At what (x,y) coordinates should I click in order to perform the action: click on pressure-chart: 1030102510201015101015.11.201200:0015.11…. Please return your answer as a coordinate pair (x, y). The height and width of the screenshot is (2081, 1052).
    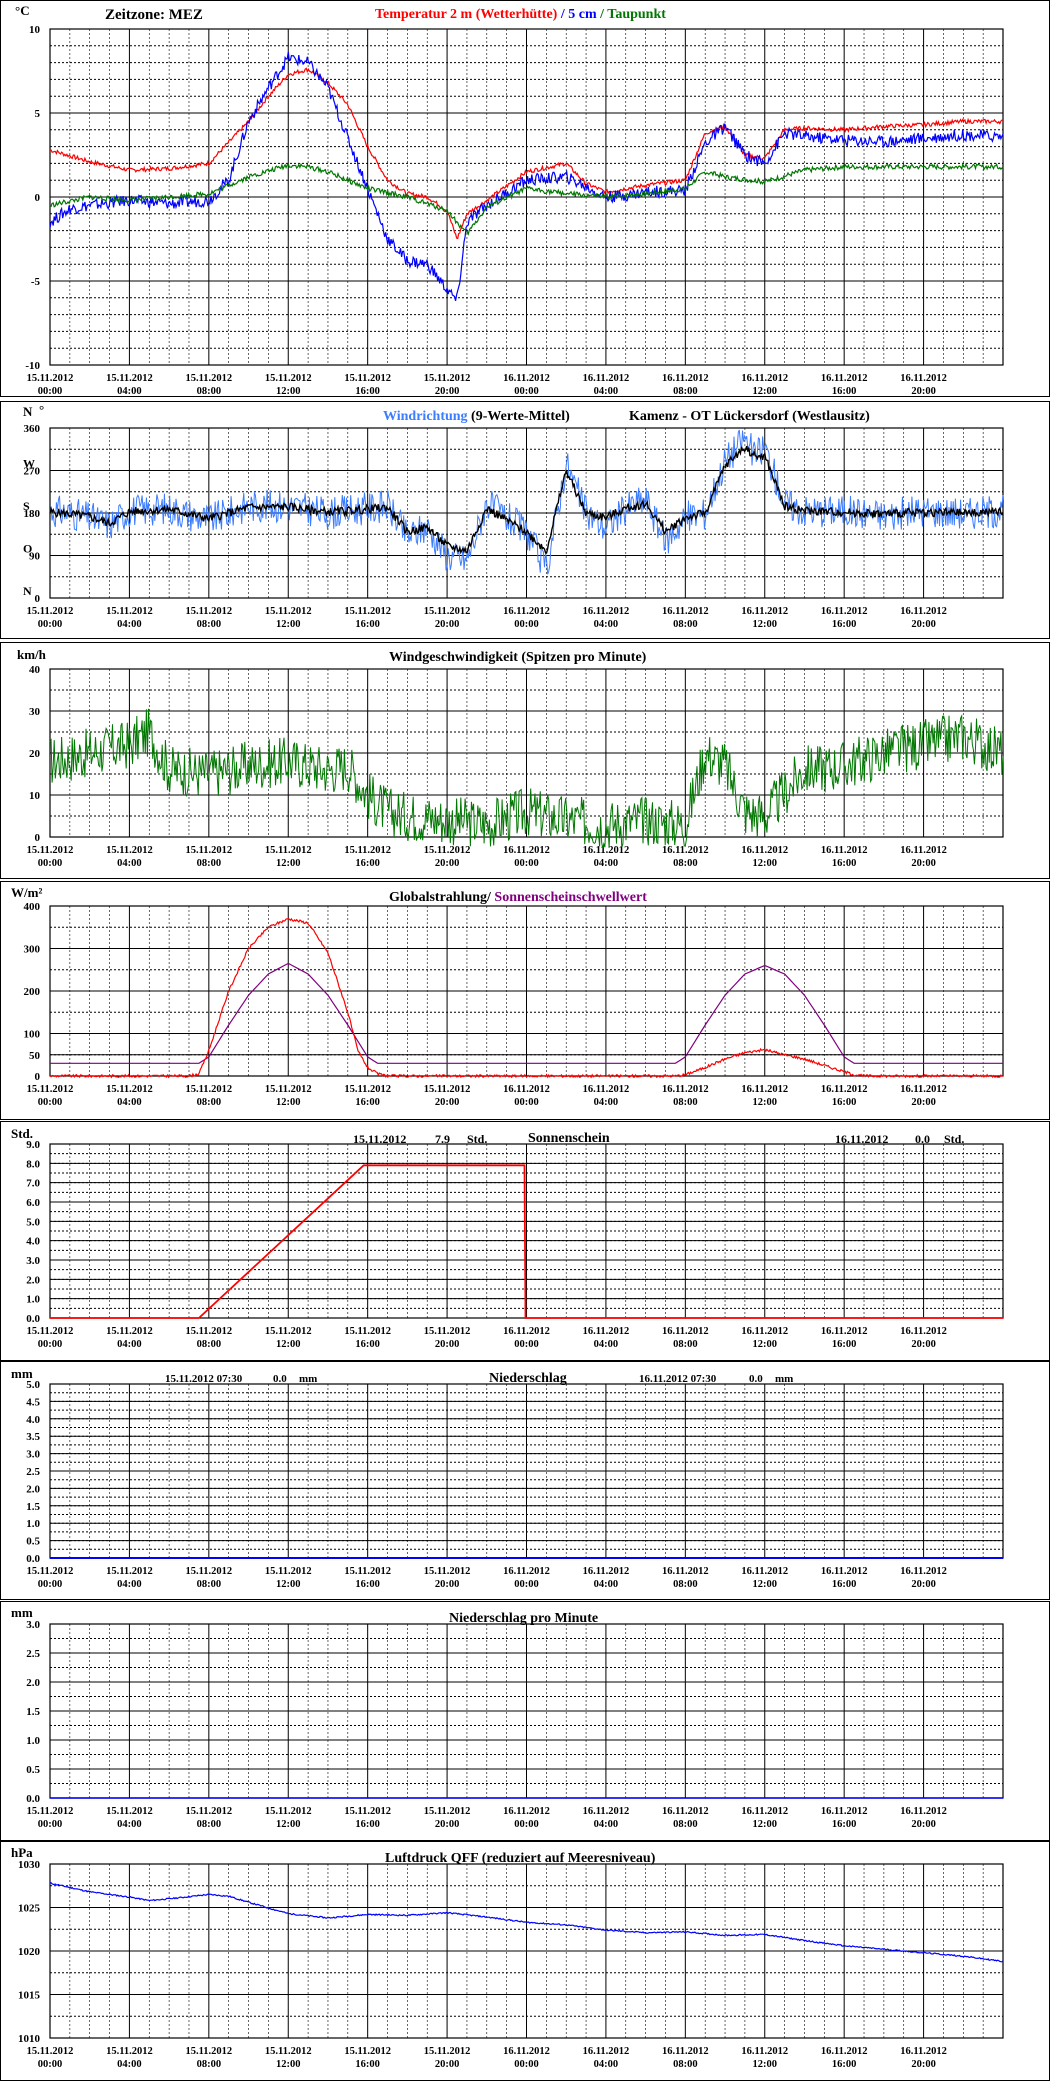
    Looking at the image, I should click on (511, 1964).